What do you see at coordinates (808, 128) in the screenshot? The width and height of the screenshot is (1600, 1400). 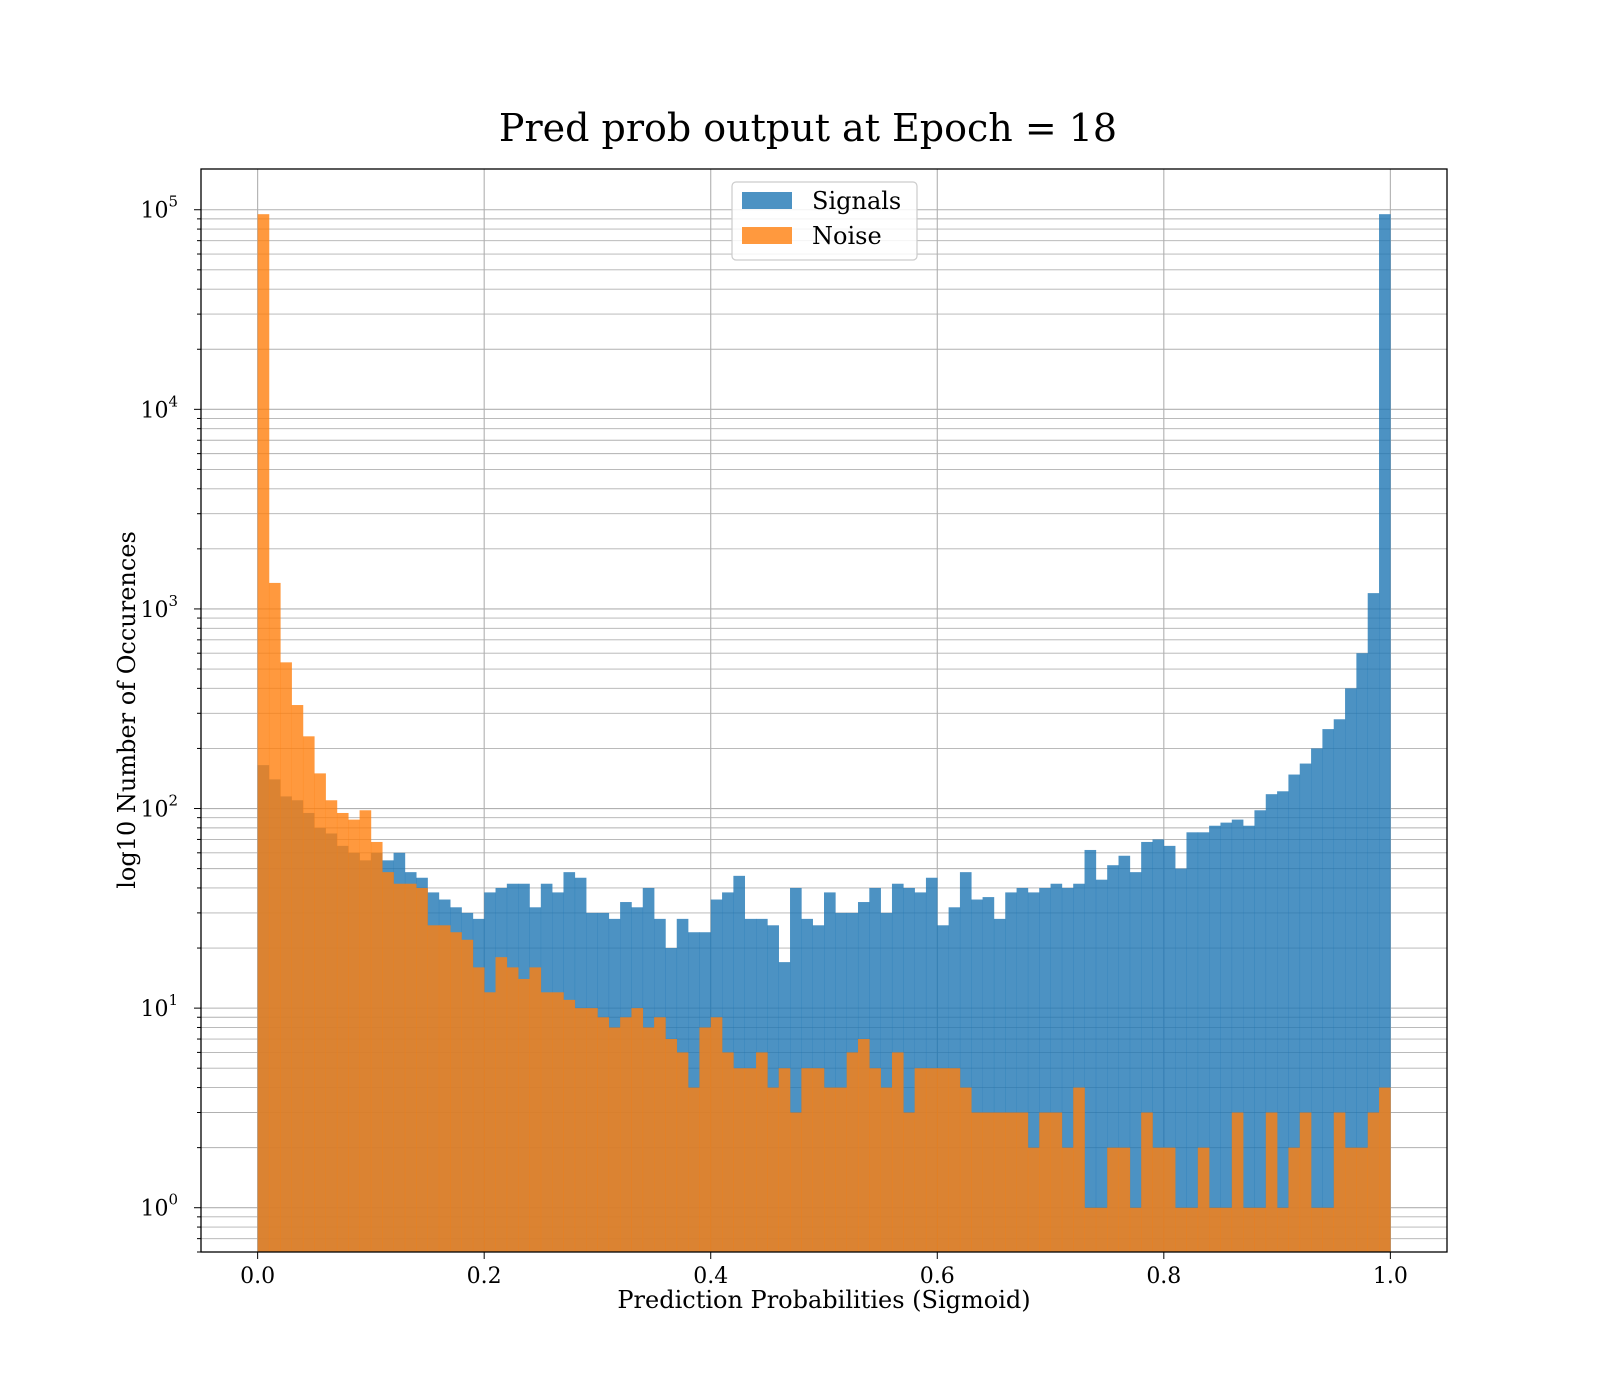 I see `chart-title: Pred prob output at Epoch = 18` at bounding box center [808, 128].